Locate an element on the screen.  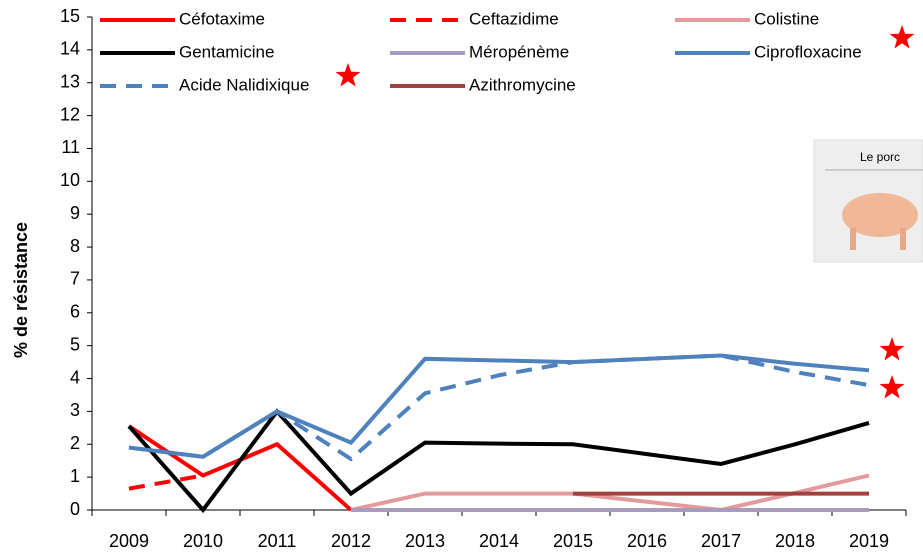
y-tick-label: 12 is located at coordinates (70, 114).